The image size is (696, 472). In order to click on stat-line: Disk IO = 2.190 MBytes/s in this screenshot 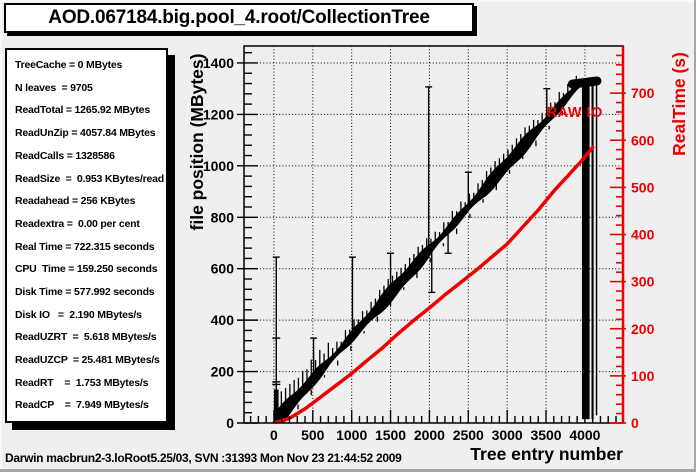, I will do `click(78, 314)`.